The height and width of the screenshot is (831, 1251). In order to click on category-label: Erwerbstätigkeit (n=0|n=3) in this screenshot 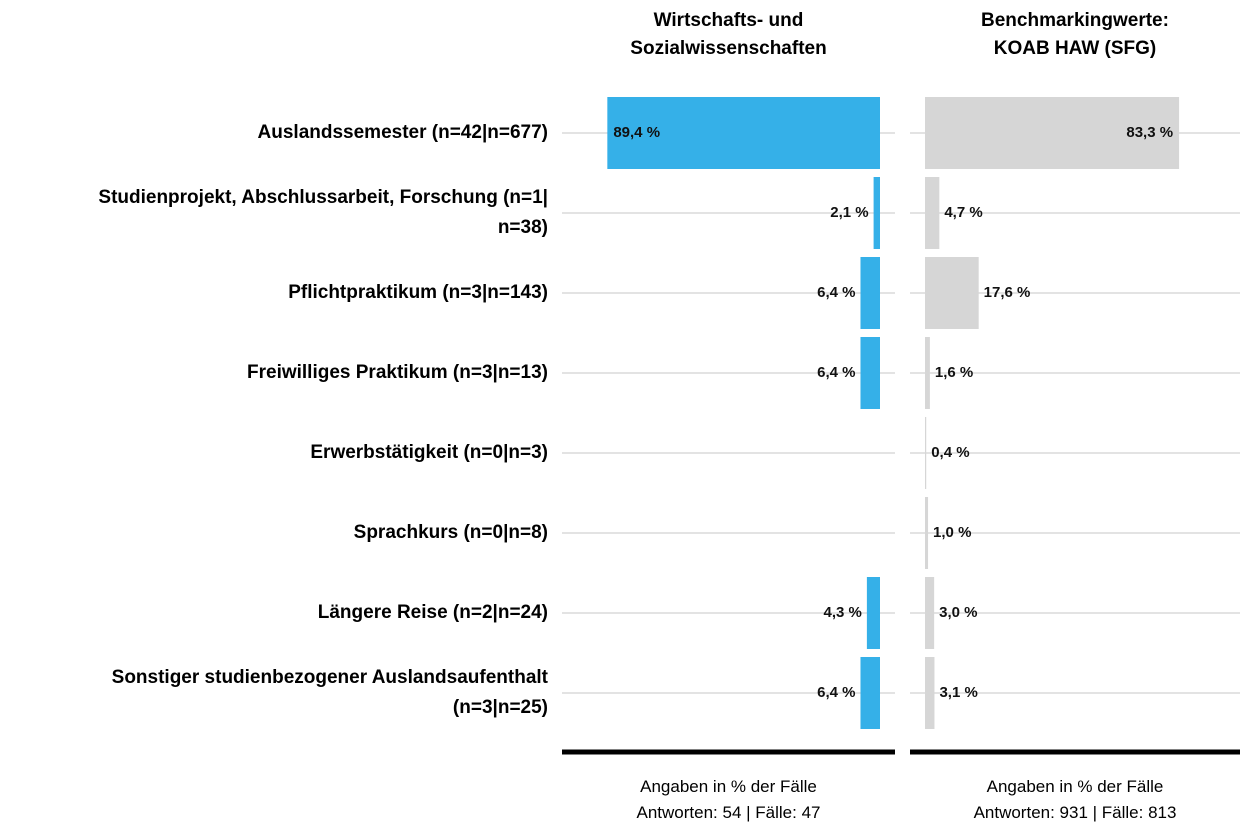, I will do `click(429, 452)`.